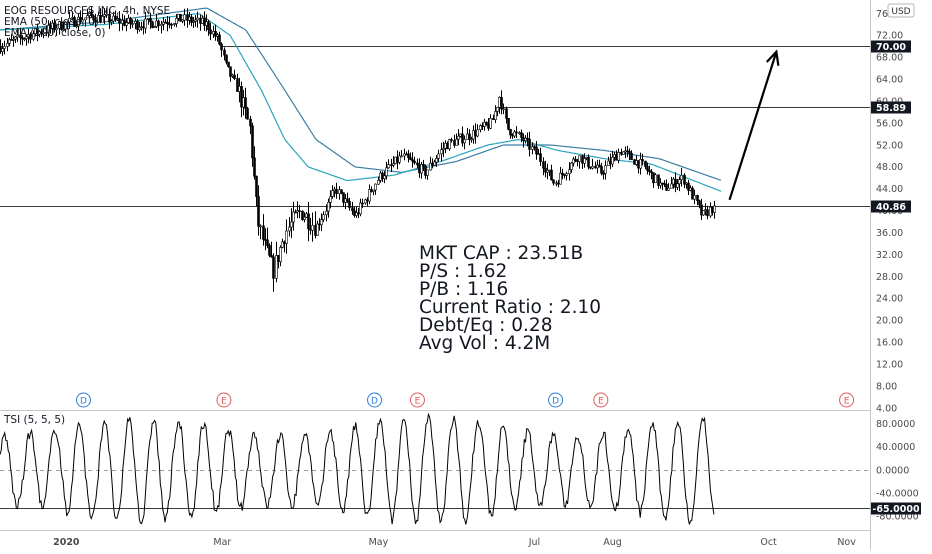 This screenshot has width=932, height=554. Describe the element at coordinates (889, 167) in the screenshot. I see `price-axis-tick: 48.00` at that location.